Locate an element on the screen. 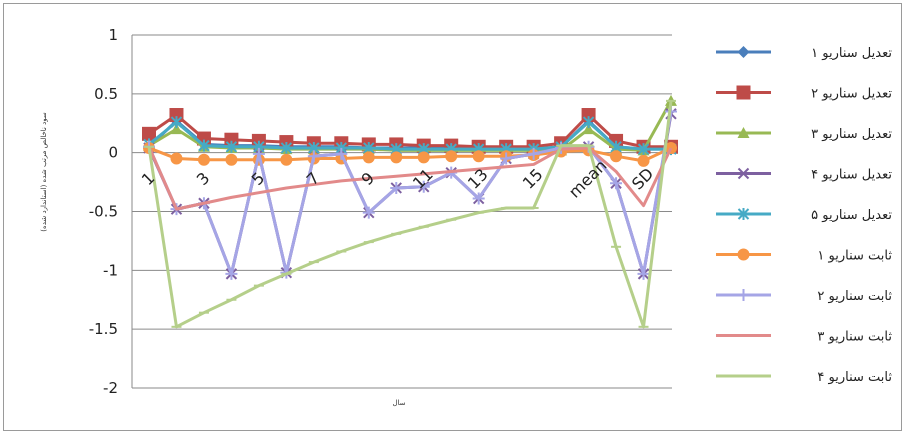 The image size is (906, 435). y-tick-label: 0.5 is located at coordinates (106, 94).